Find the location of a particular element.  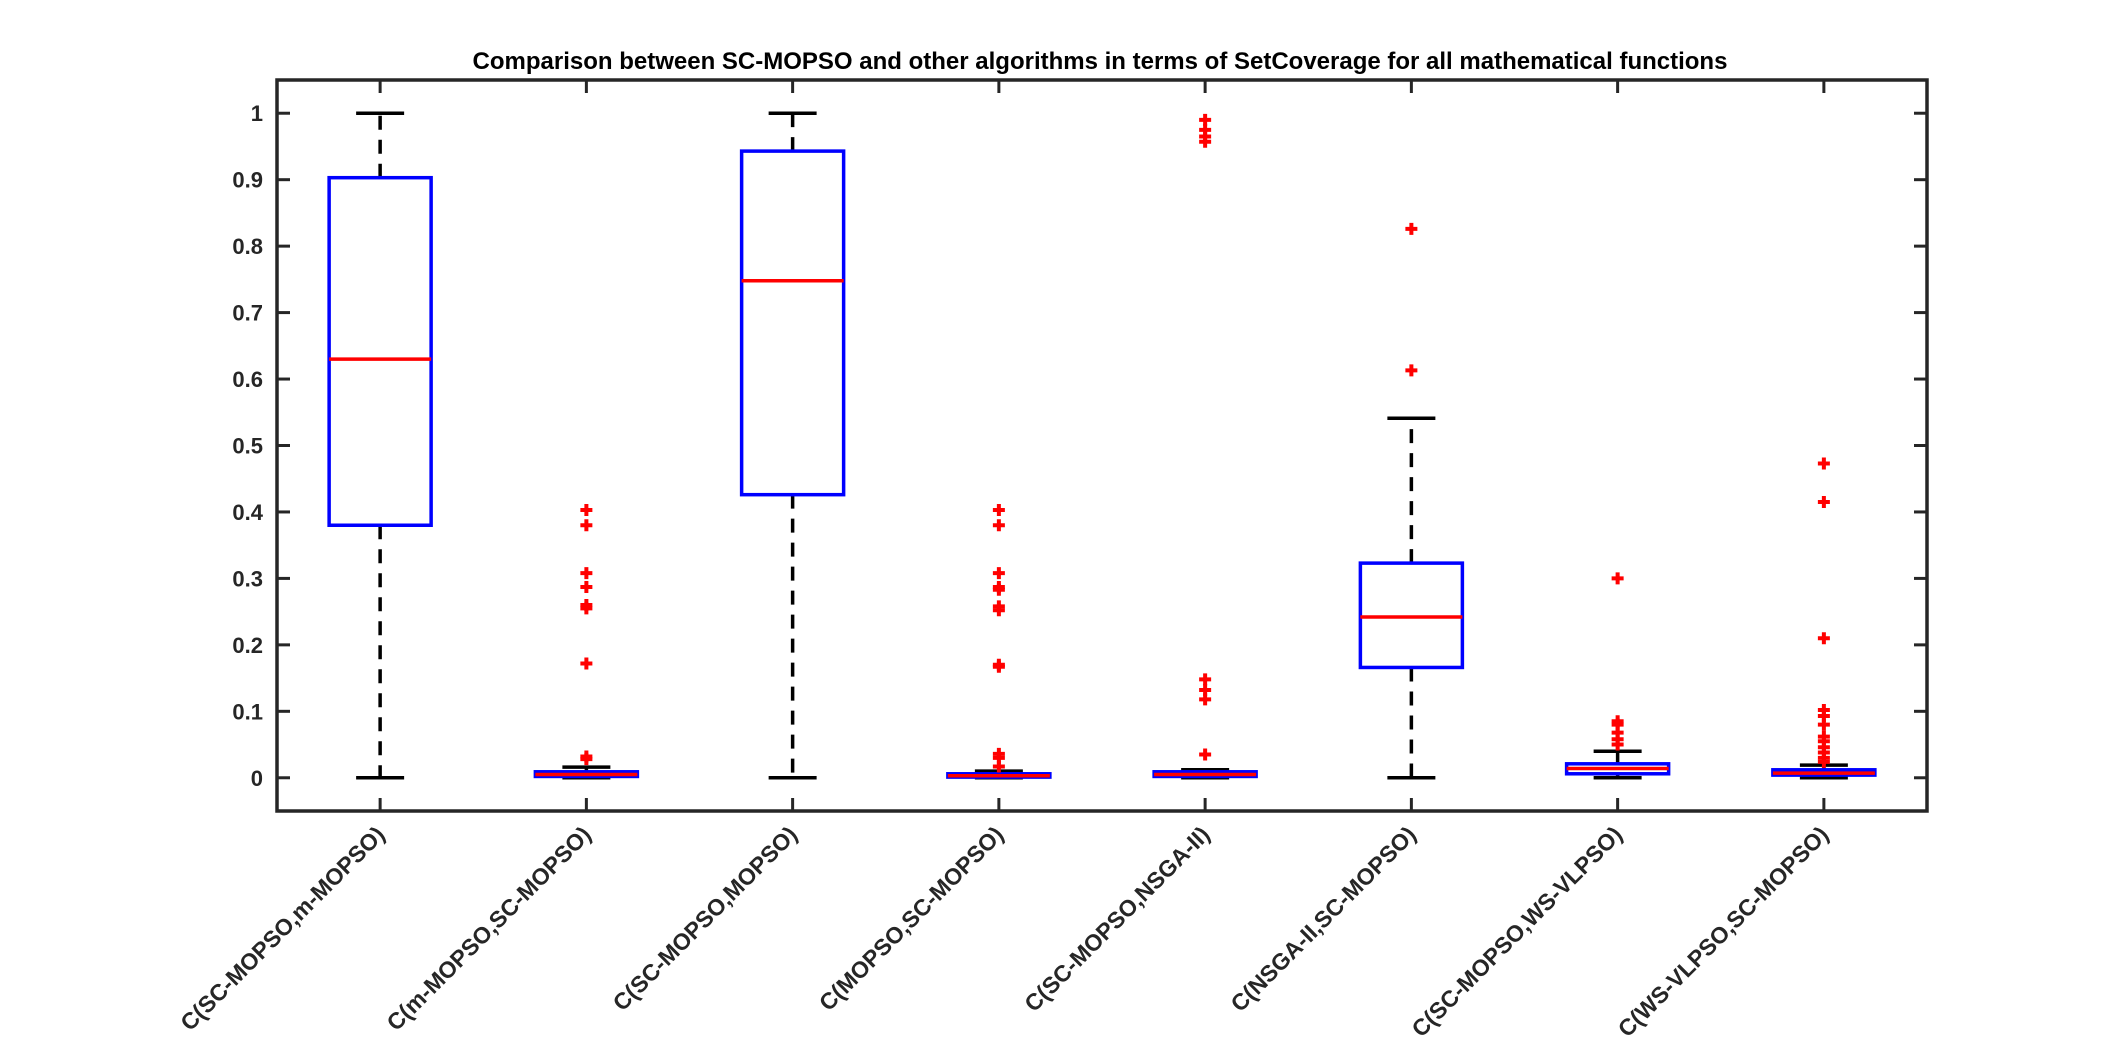

y-tick-label: 0 is located at coordinates (257, 778).